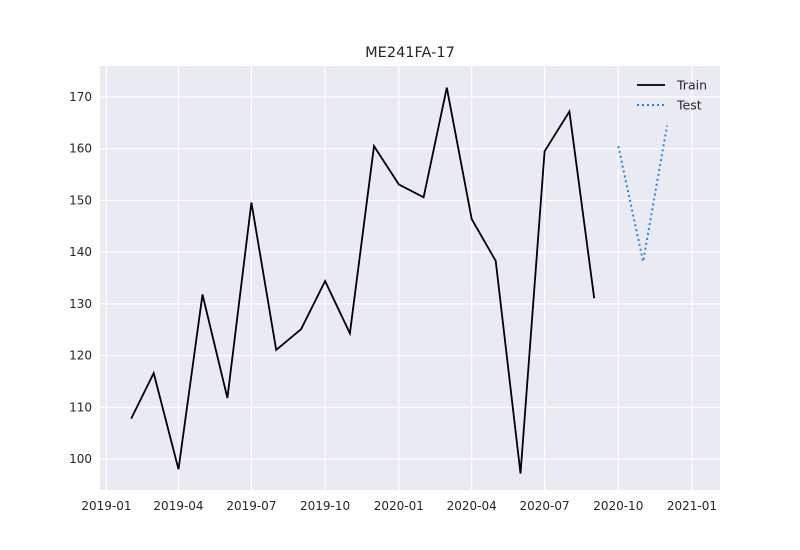 The image size is (800, 550). I want to click on chart-title: ME241FA-17, so click(410, 53).